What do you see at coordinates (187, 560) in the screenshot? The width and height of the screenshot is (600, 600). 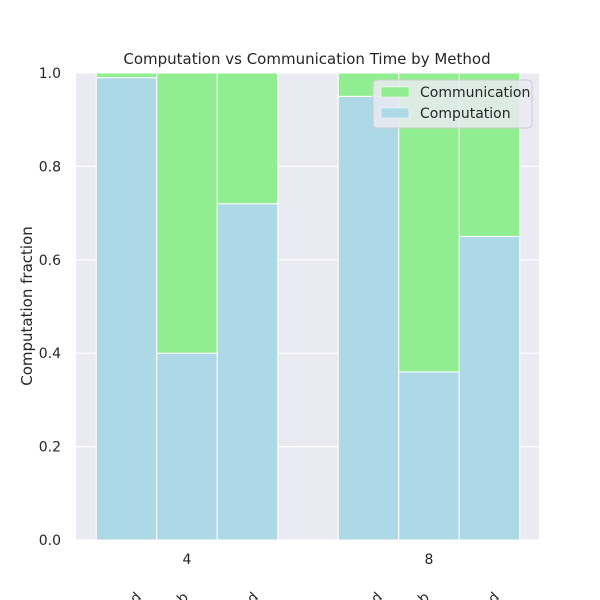 I see `x-group-label: 4` at bounding box center [187, 560].